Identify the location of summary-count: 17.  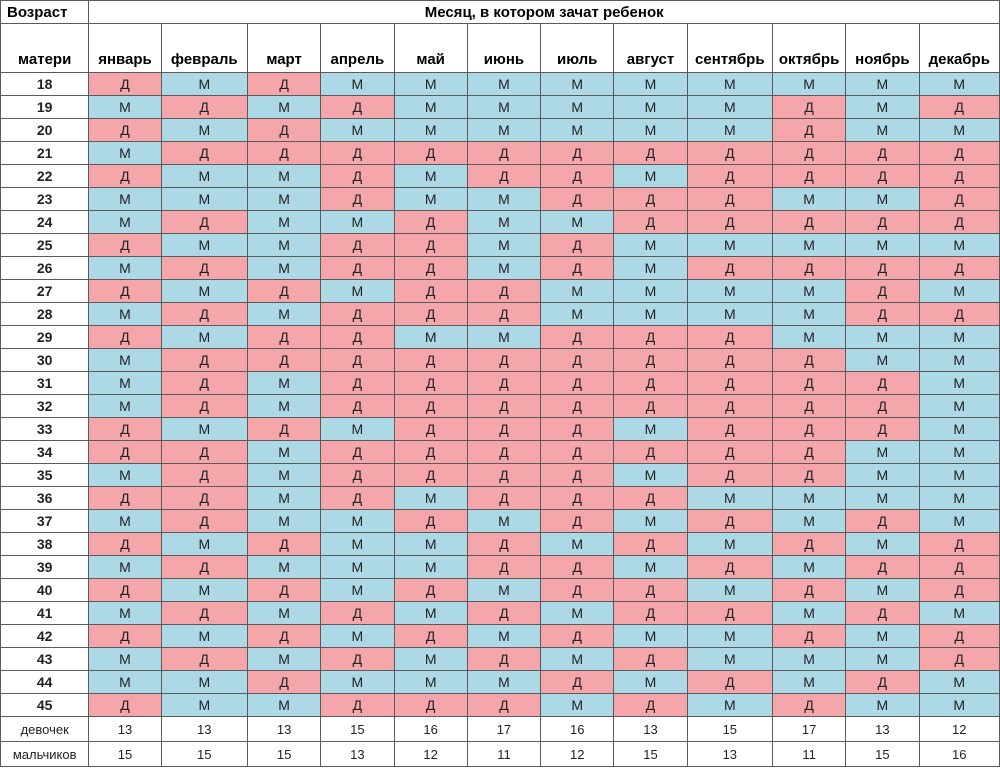
(809, 729).